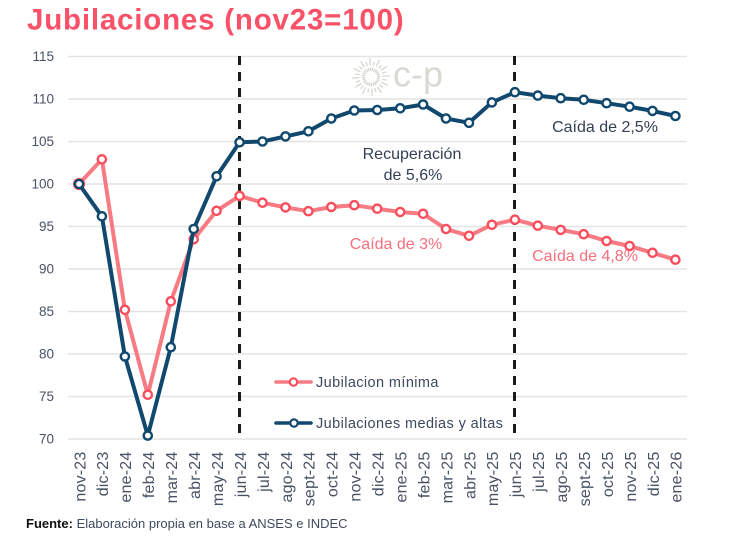 The height and width of the screenshot is (541, 730). I want to click on svg-text: sept-25, so click(585, 479).